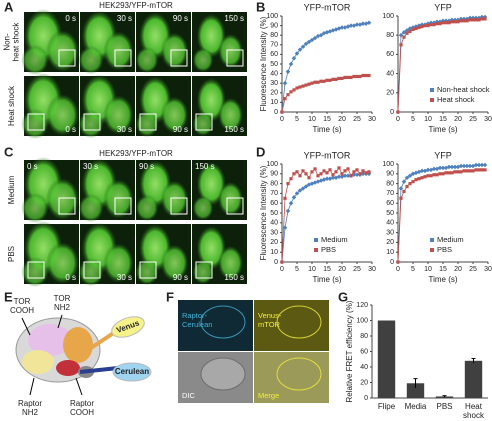 This screenshot has height=421, width=492. I want to click on row-label: Non-, so click(7, 42).